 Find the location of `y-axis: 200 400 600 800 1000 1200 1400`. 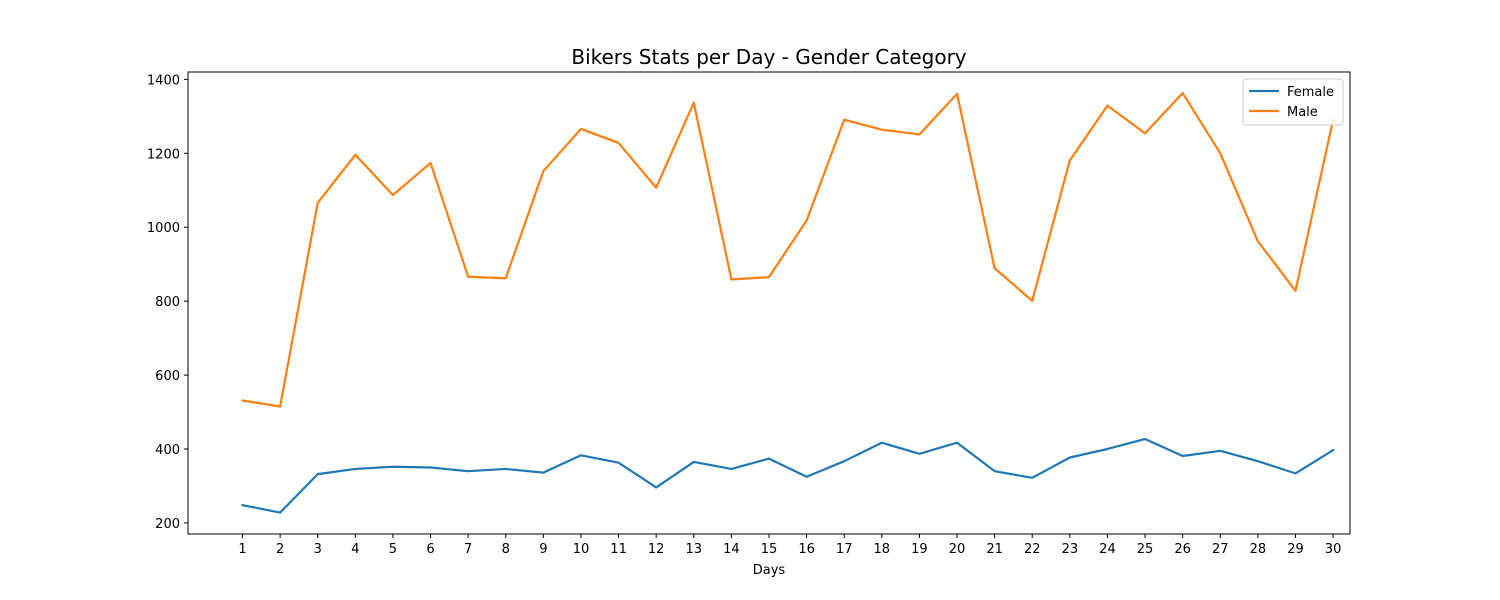

y-axis: 200 400 600 800 1000 1200 1400 is located at coordinates (167, 302).